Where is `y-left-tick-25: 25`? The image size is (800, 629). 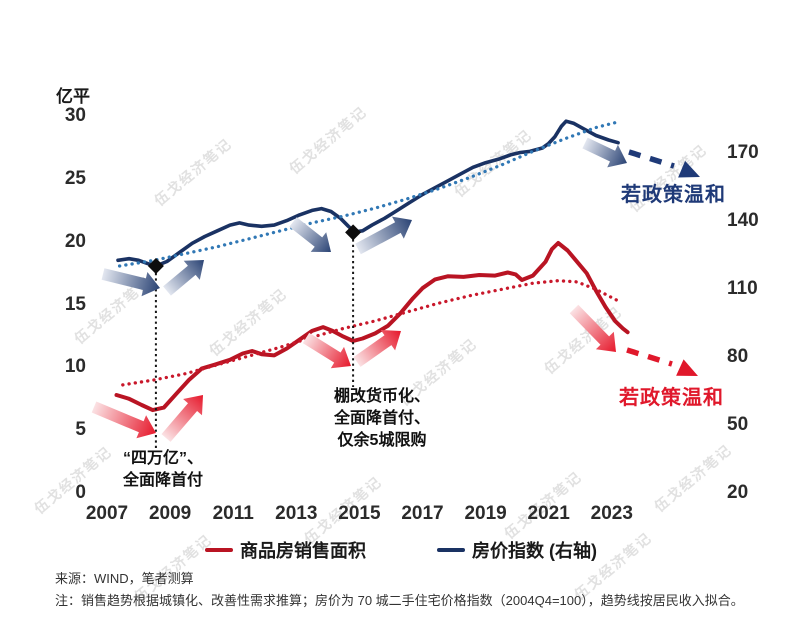 y-left-tick-25: 25 is located at coordinates (75, 178).